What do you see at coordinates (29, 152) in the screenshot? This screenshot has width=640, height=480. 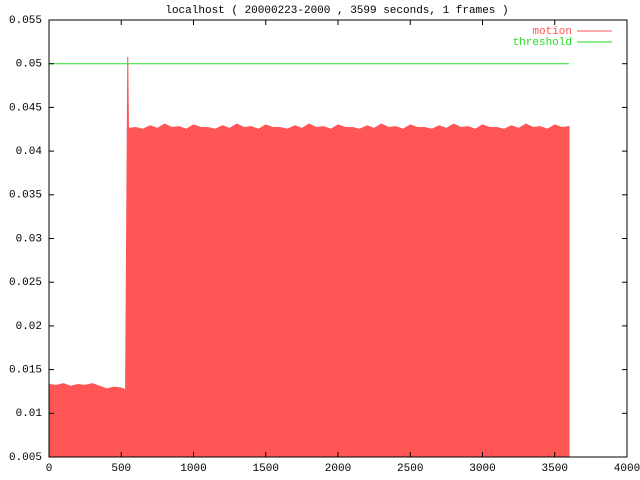 I see `y-tick-label: 0.04` at bounding box center [29, 152].